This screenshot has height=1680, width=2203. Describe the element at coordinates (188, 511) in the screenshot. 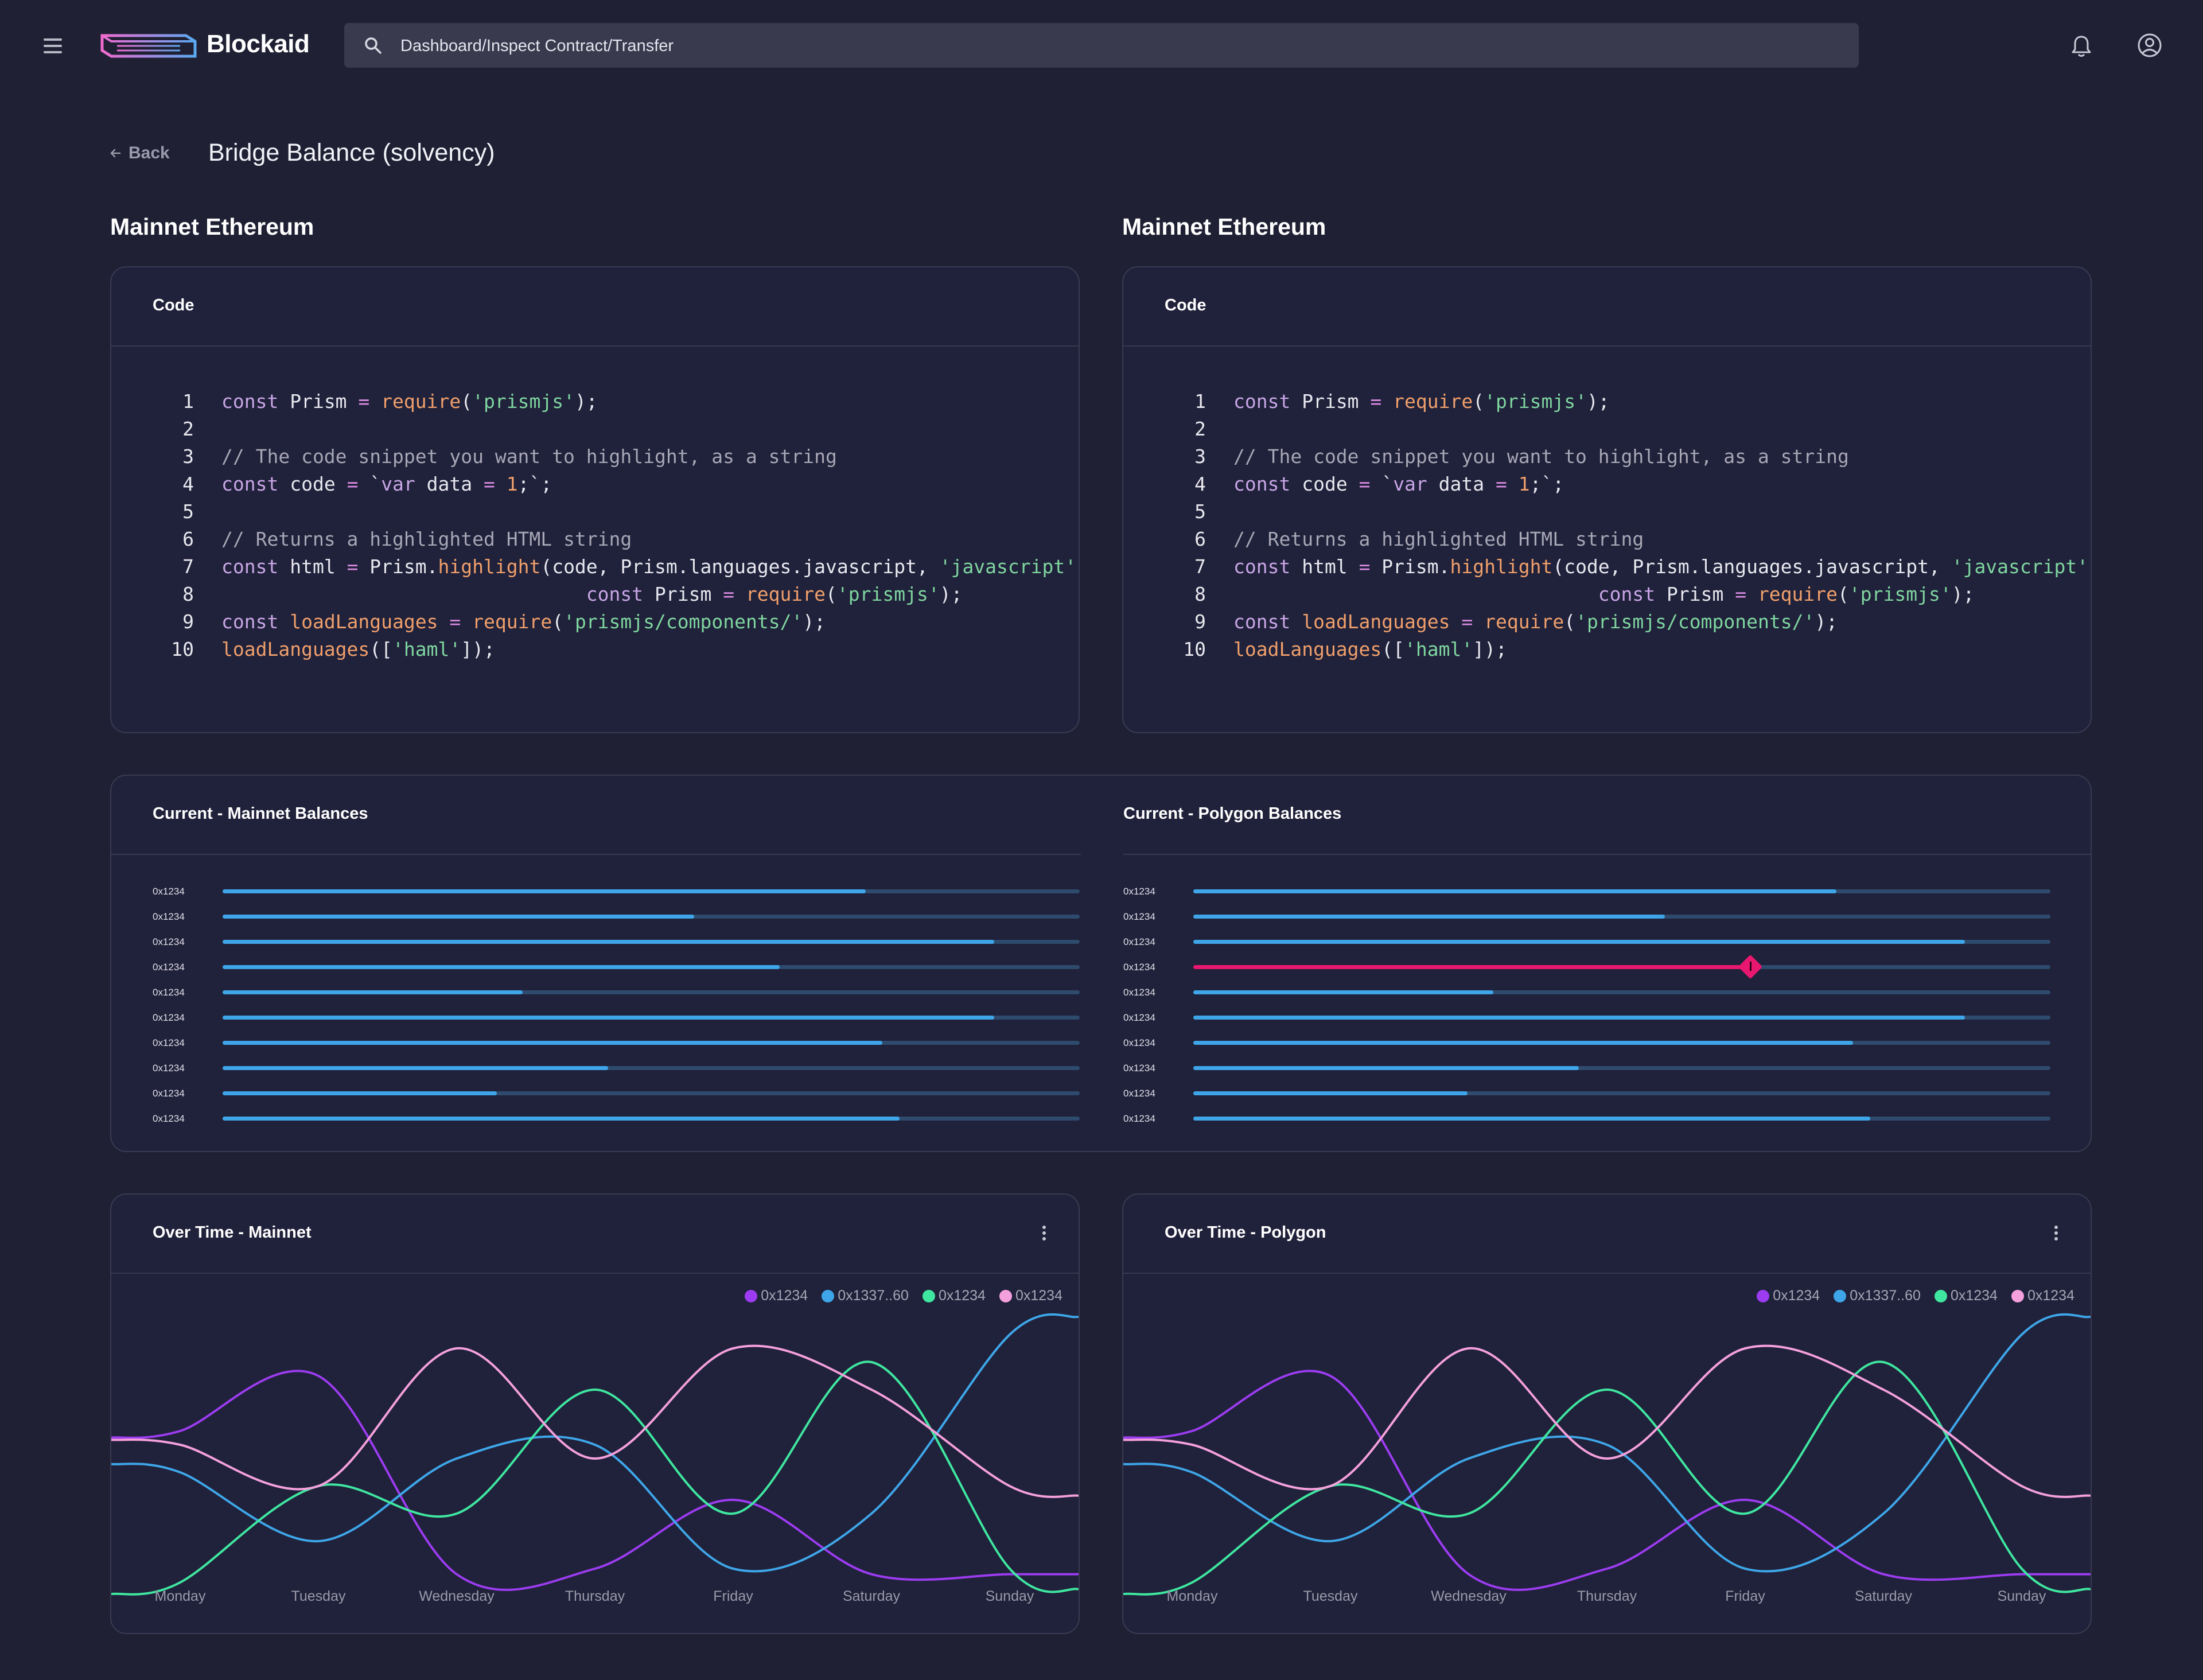

I see `line-number: 5` at that location.